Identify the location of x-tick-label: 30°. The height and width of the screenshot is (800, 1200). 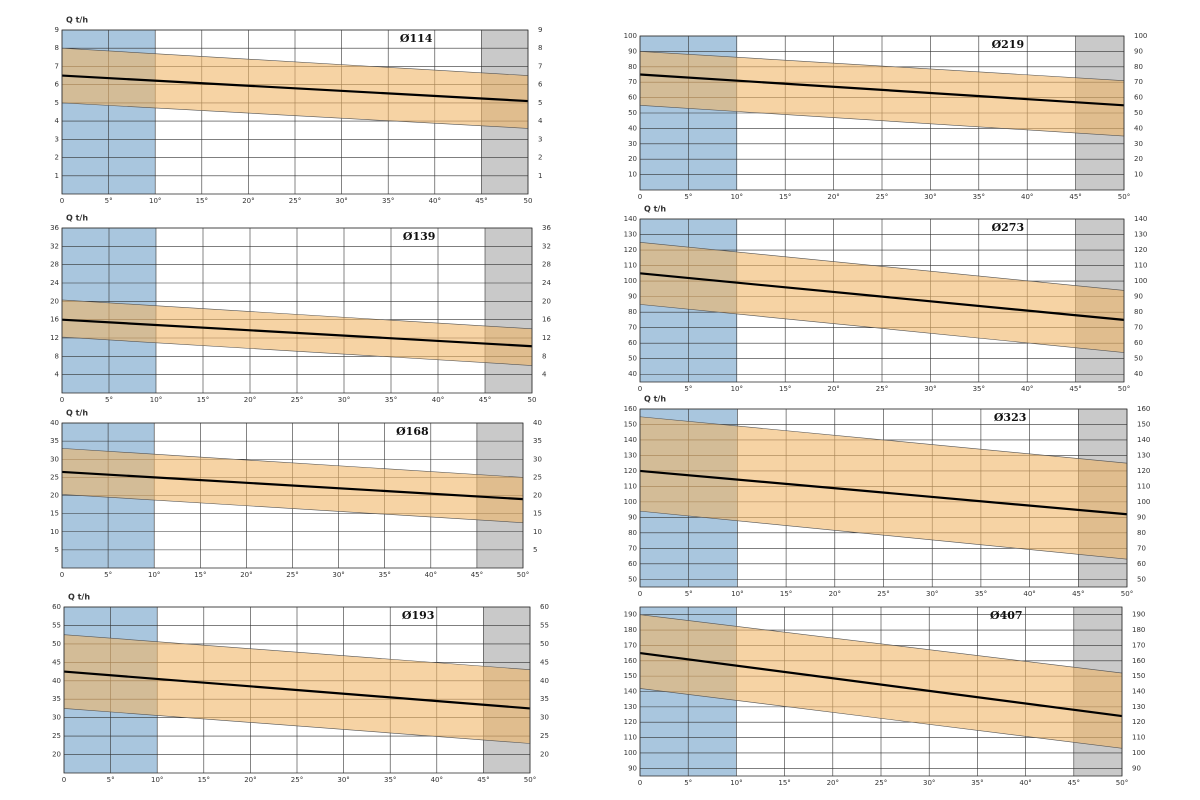
(341, 201).